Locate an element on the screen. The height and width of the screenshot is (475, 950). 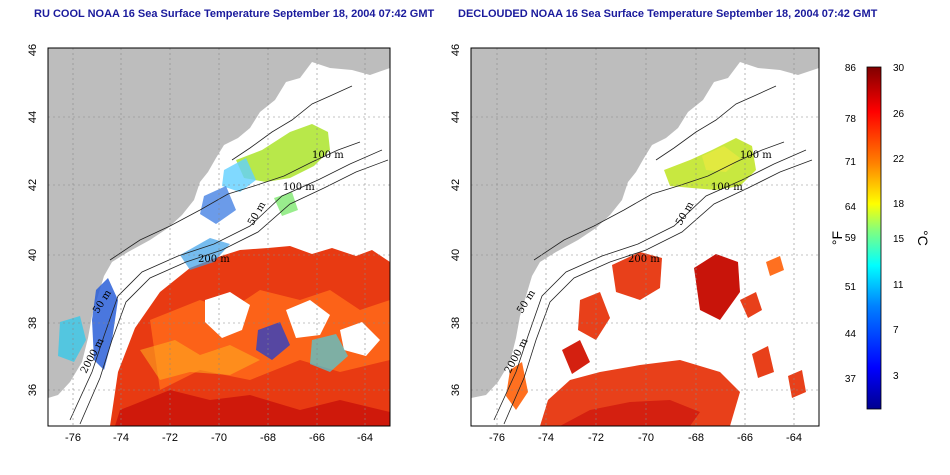
fahrenheit-tick: 78 is located at coordinates (851, 119).